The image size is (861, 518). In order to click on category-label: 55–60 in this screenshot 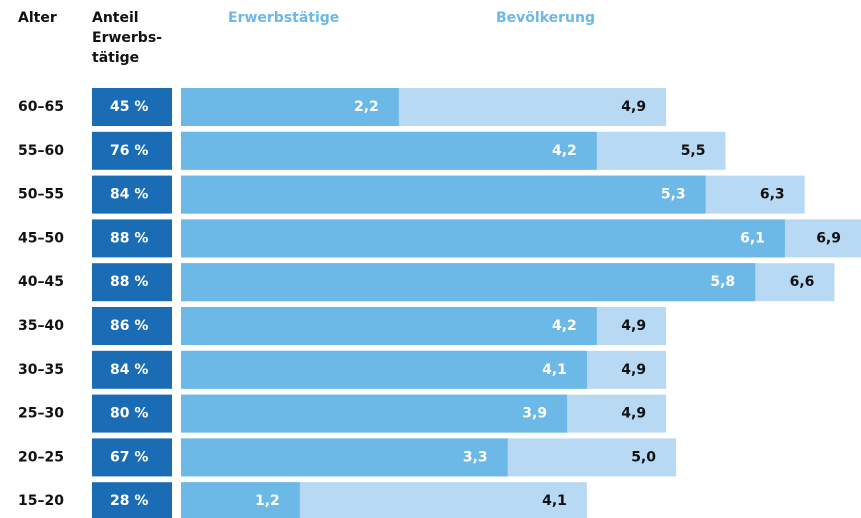, I will do `click(41, 151)`.